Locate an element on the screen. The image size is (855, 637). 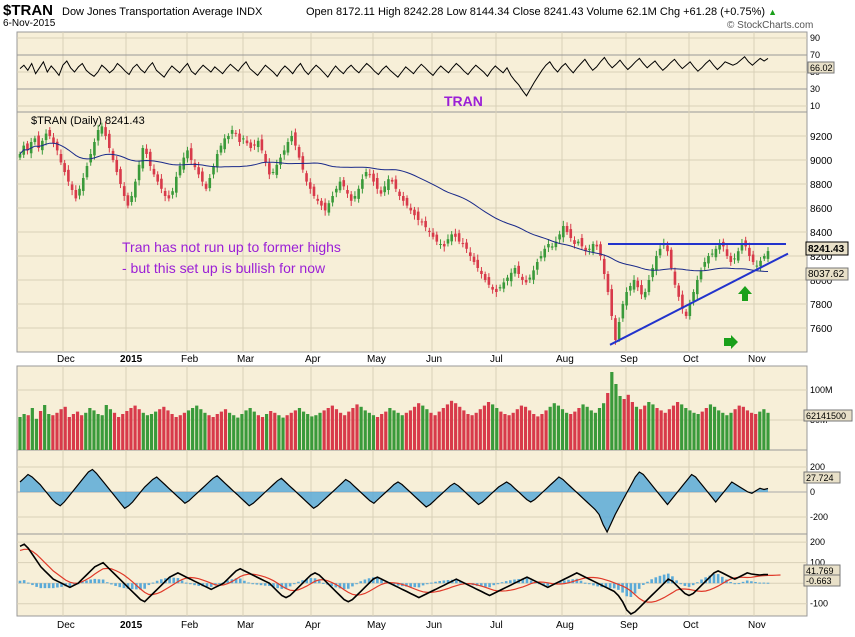
macd-tick-label: 200 is located at coordinates (817, 542).